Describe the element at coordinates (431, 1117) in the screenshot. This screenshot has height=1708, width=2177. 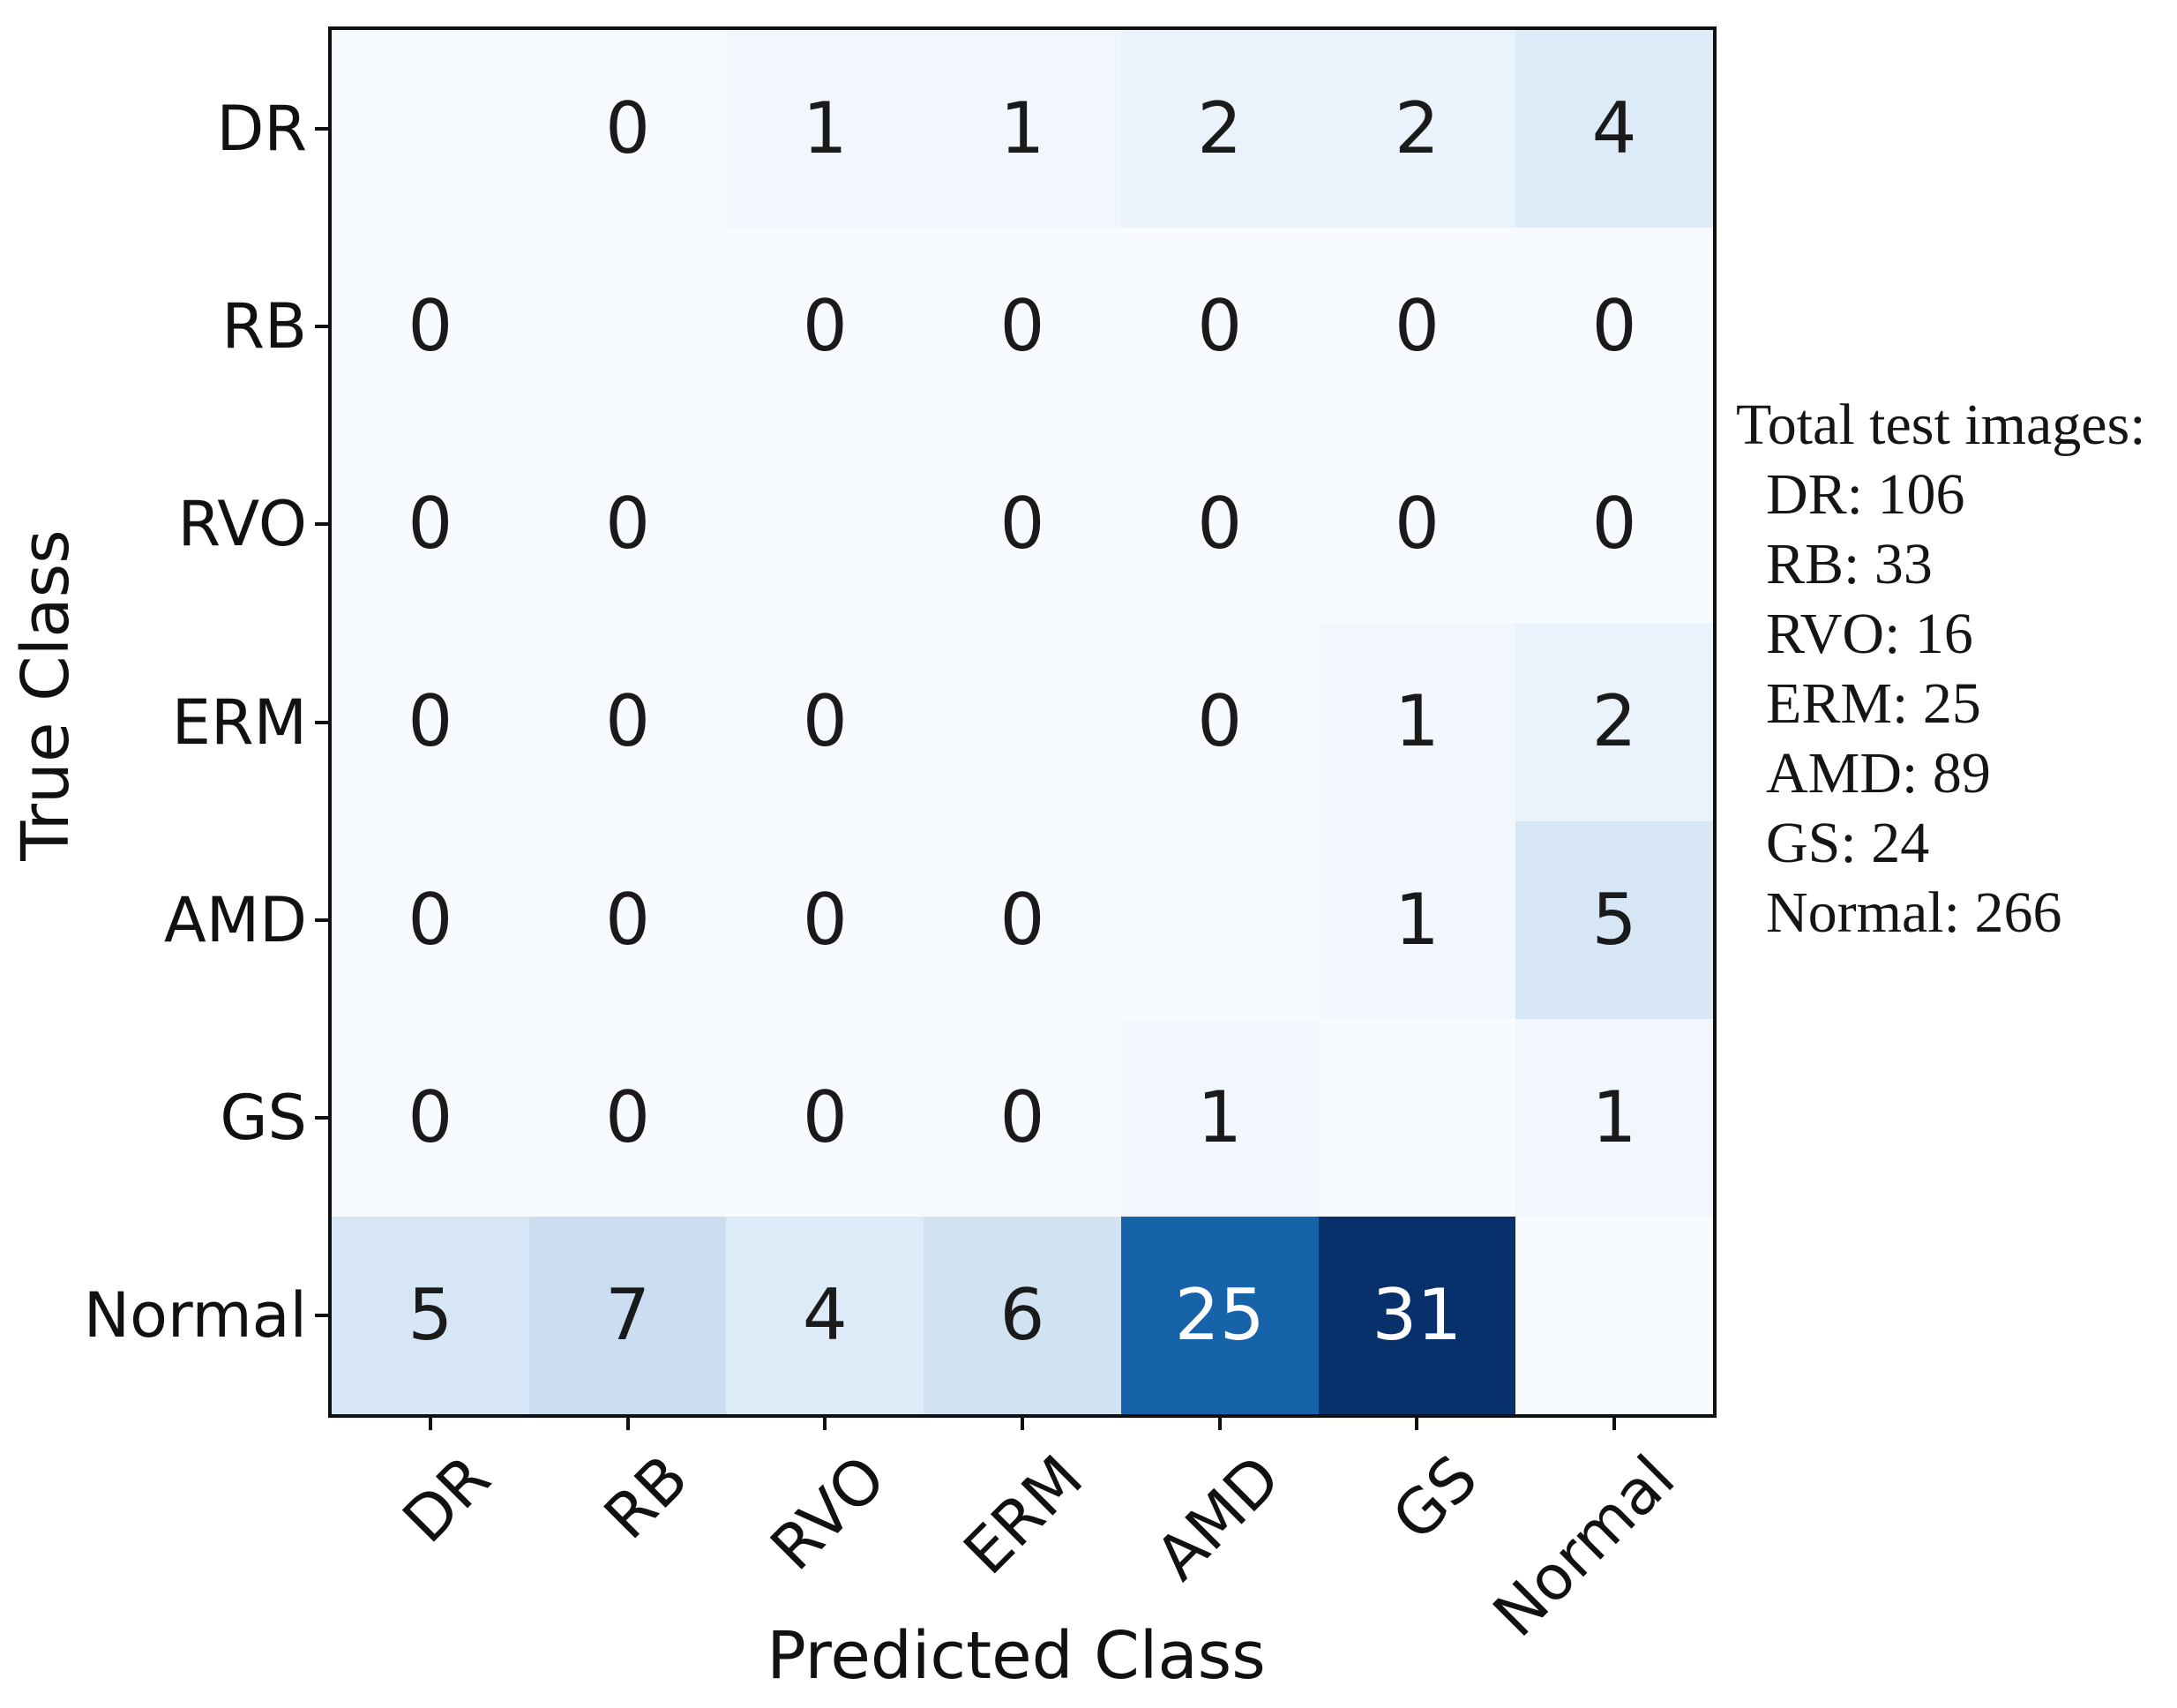
I see `matrix-cell-GS-DR: 0` at that location.